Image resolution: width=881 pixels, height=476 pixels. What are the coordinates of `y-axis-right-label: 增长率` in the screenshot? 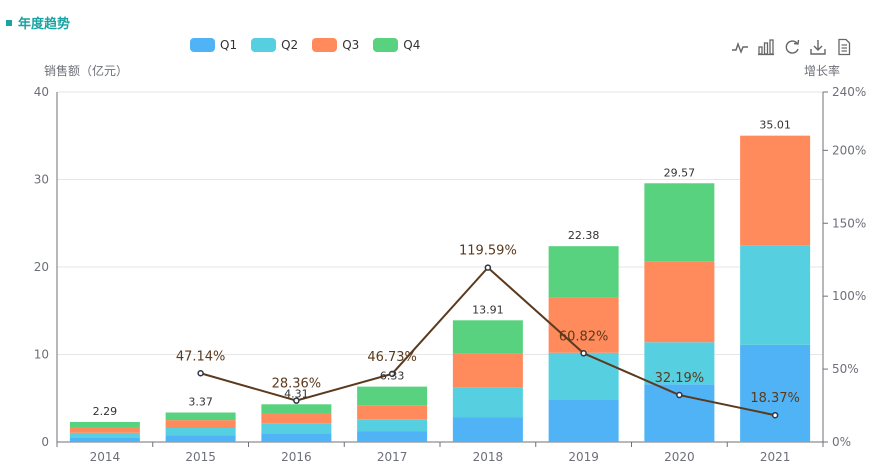 It's located at (822, 70).